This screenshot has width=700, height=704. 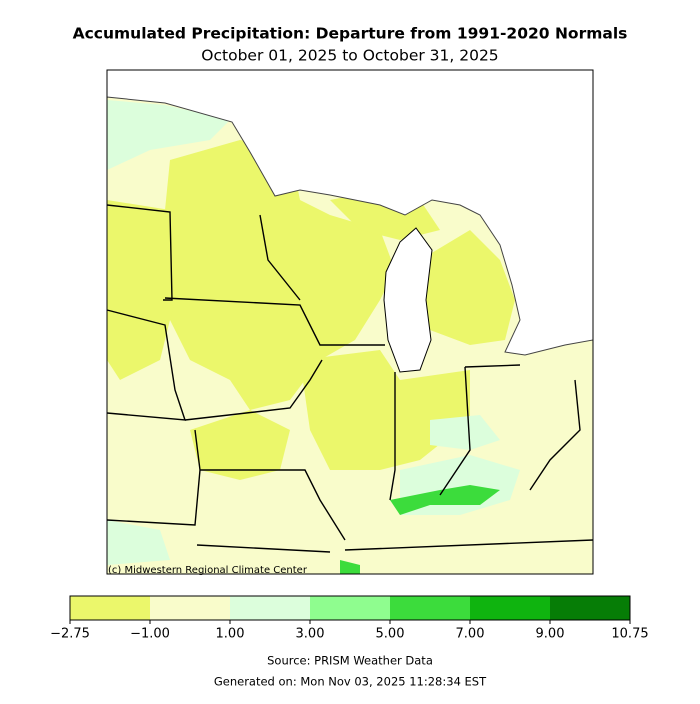 I want to click on colorbar-frame, so click(x=350, y=608).